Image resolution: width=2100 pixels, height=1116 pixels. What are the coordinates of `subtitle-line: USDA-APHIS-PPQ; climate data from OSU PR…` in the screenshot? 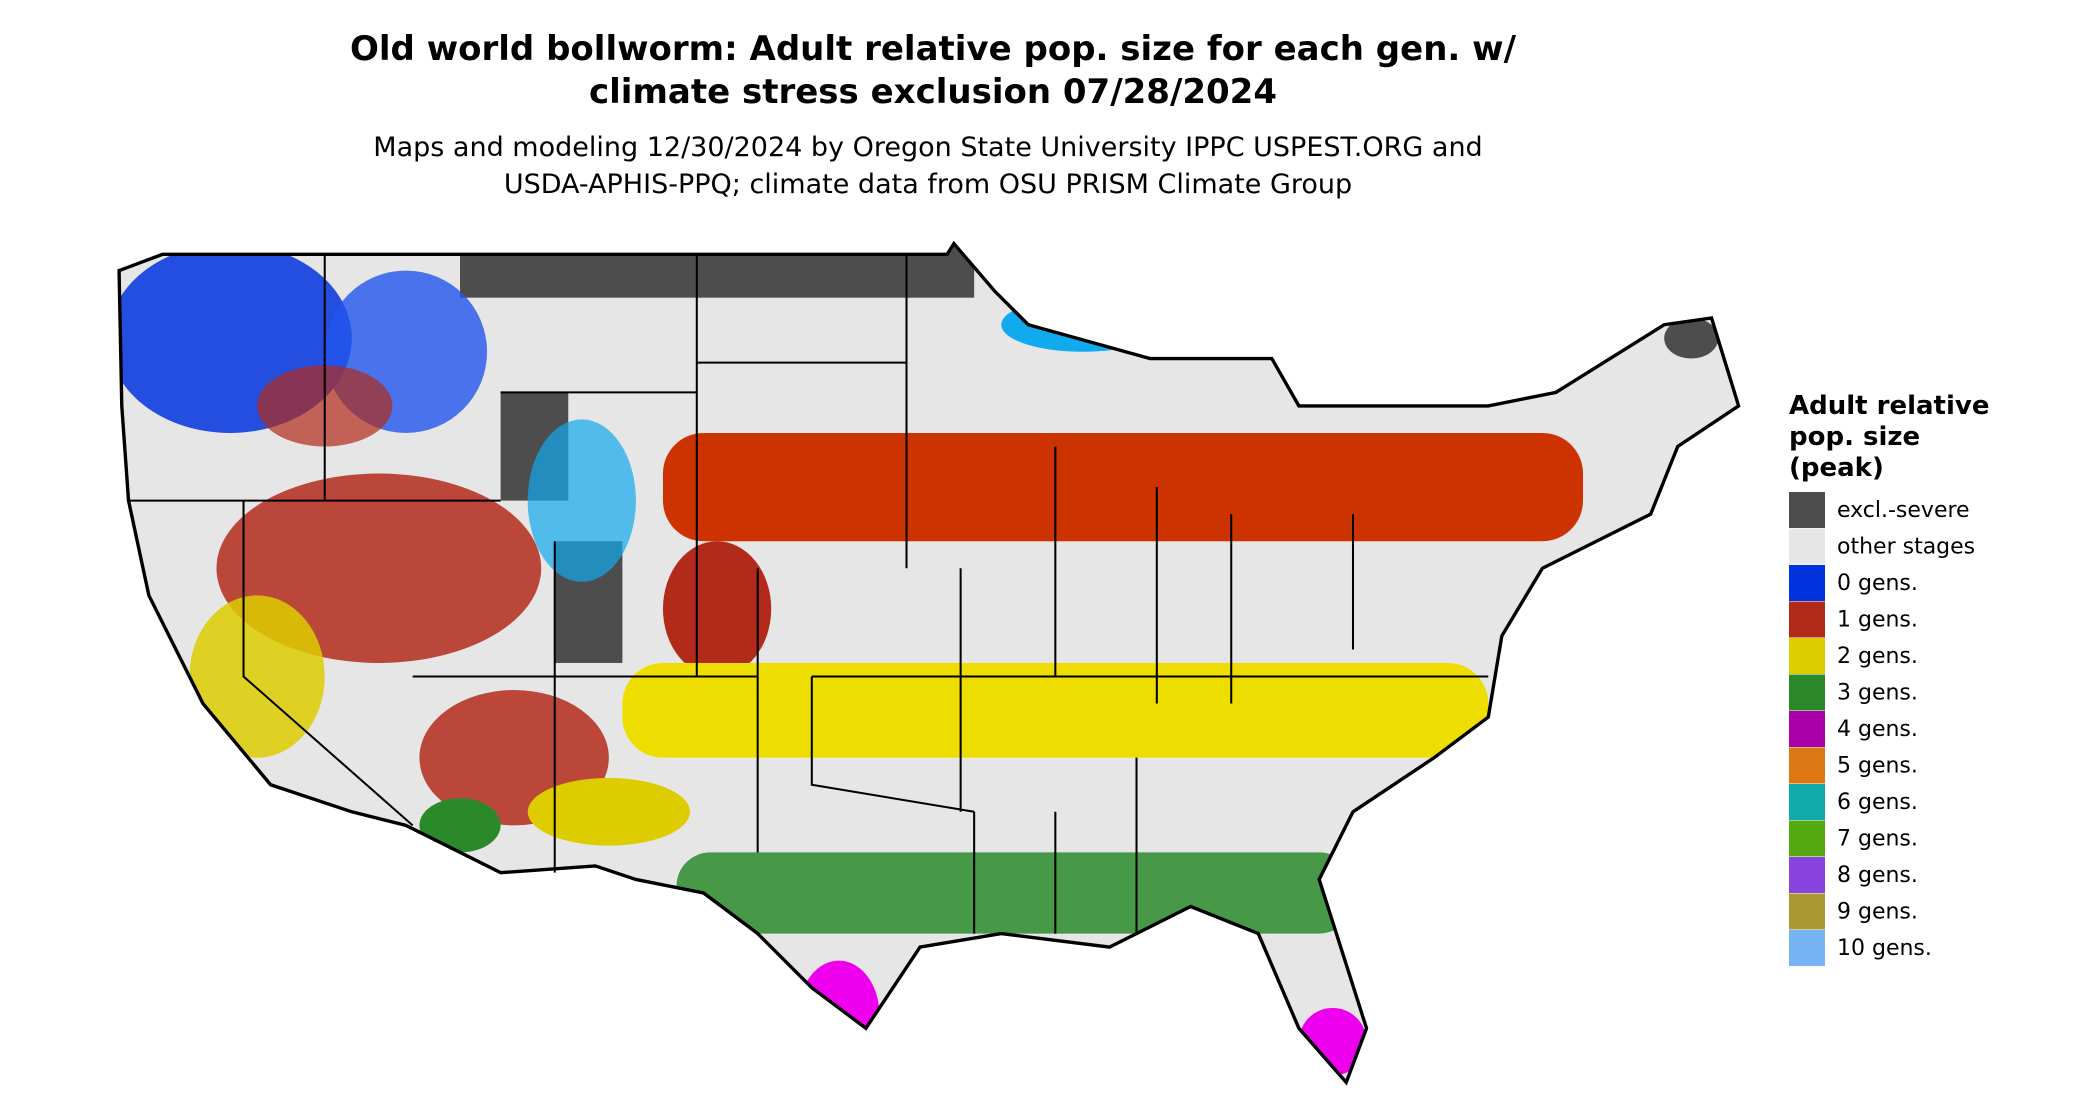 It's located at (928, 184).